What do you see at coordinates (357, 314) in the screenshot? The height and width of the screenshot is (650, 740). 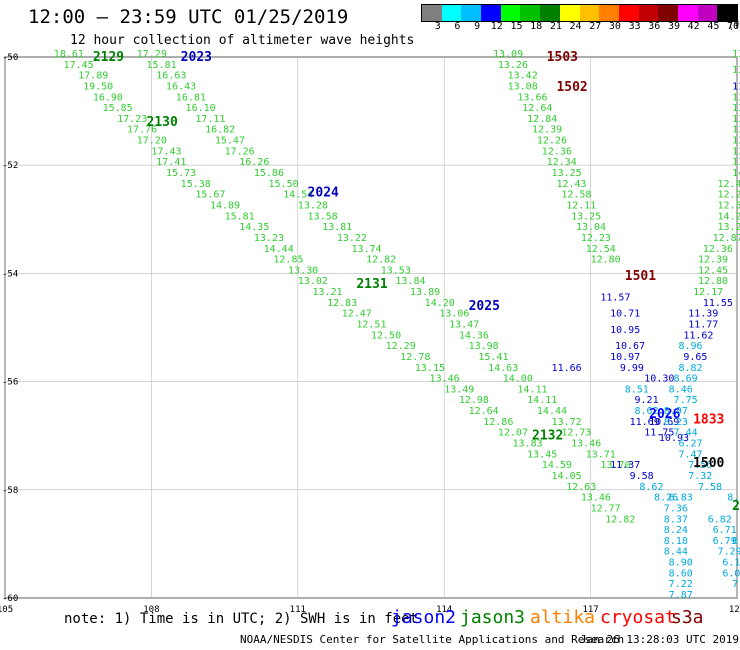 I see `wave-height-value: 12.47` at bounding box center [357, 314].